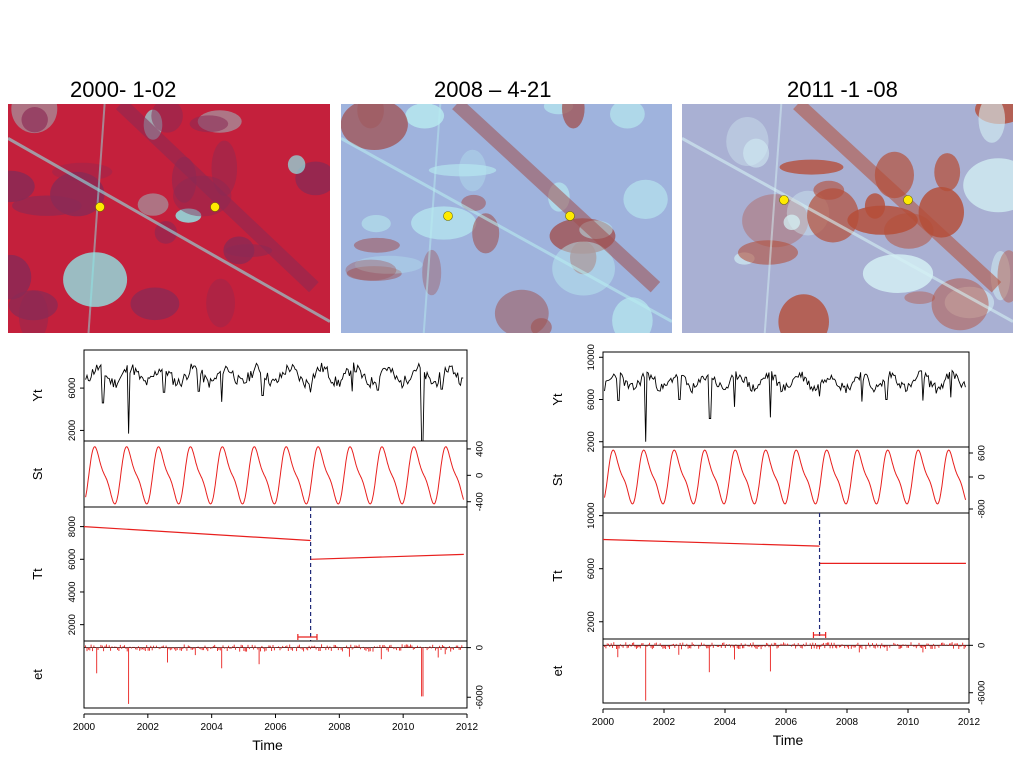 Image resolution: width=1024 pixels, height=768 pixels. What do you see at coordinates (711, 542) in the screenshot?
I see `trend-segment` at bounding box center [711, 542].